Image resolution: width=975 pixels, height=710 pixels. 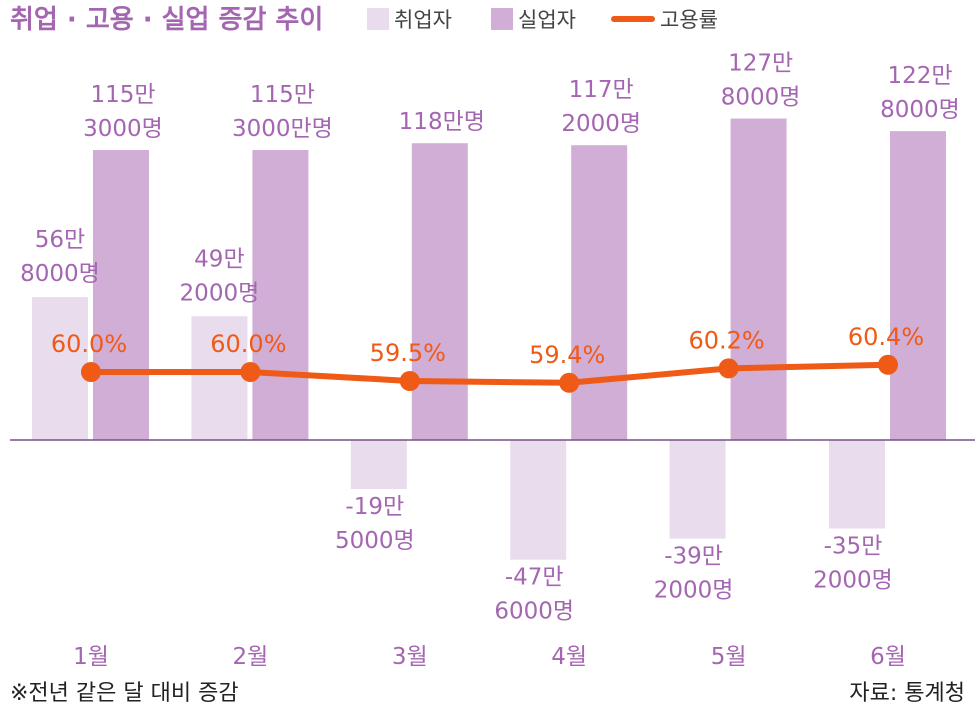 I want to click on legend-employed-swatch, so click(x=378, y=19).